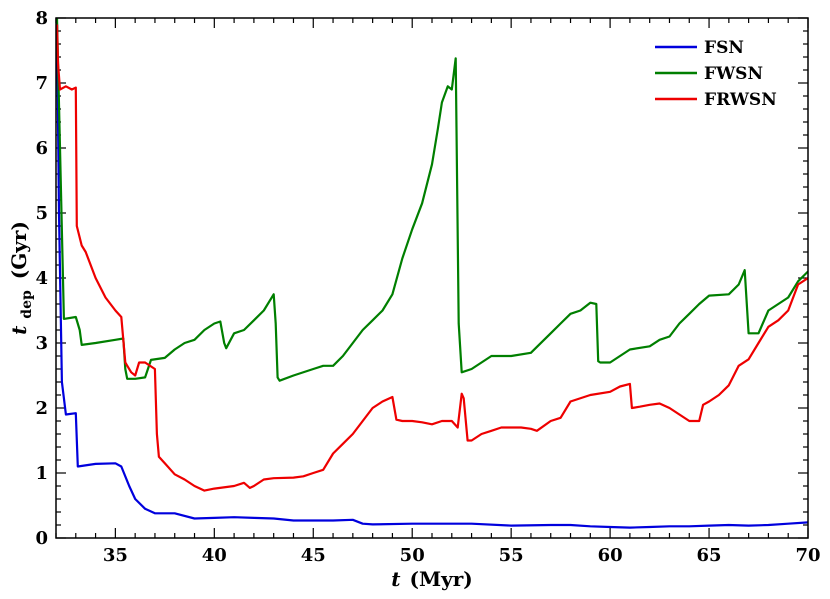  I want to click on x-tick-label: 40, so click(214, 555).